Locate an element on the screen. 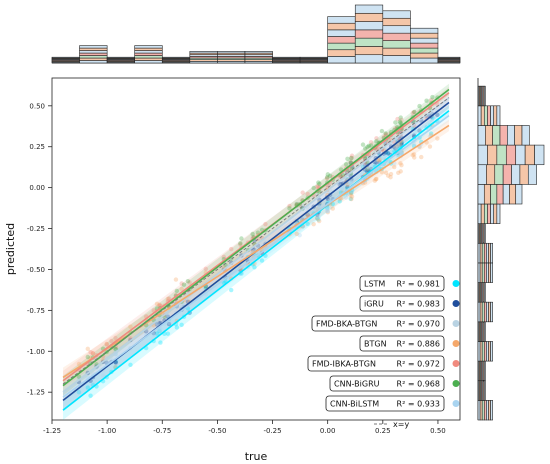 The image size is (550, 464). y-axis: -1.25 -1.00 -0.75 -0.50 -0.25 0.00 0.25 0.50 is located at coordinates (39, 249).